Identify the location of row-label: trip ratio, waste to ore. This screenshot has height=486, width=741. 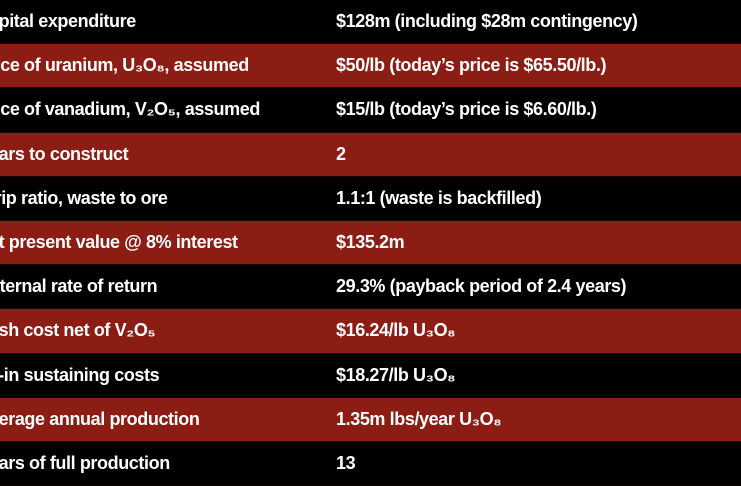
(84, 197).